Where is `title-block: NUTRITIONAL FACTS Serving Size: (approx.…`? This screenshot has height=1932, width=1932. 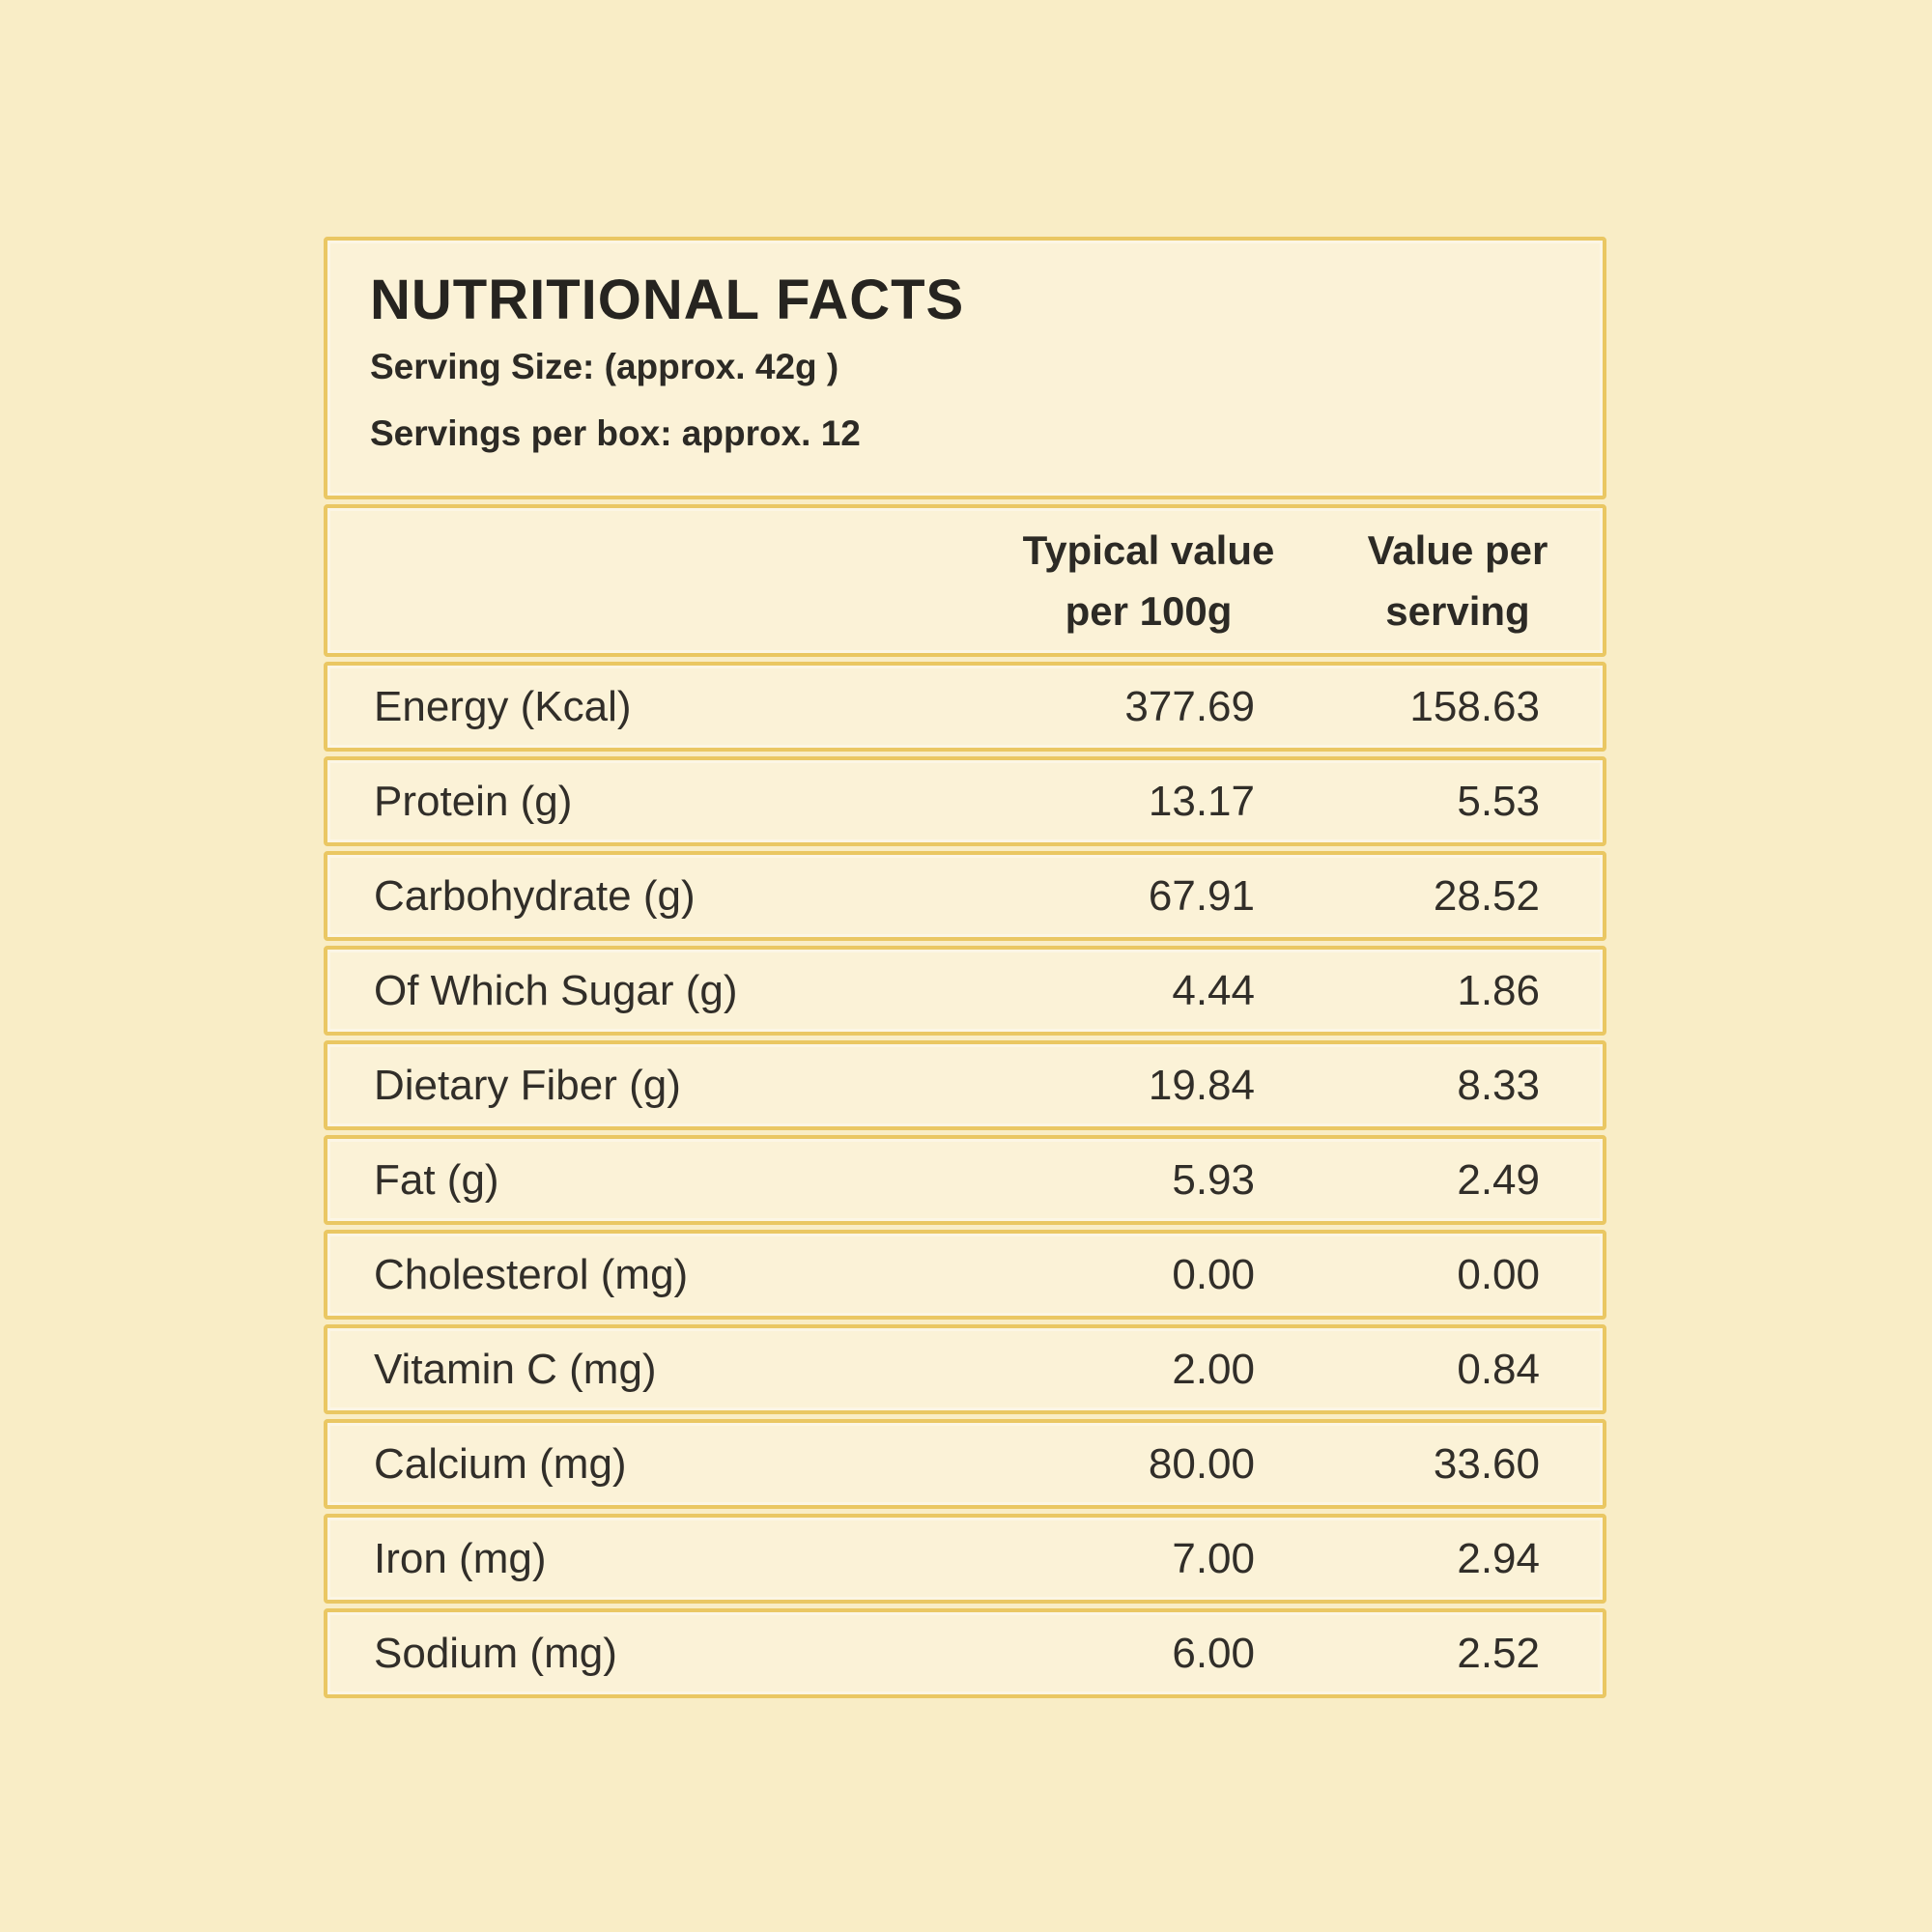
title-block: NUTRITIONAL FACTS Serving Size: (approx.… is located at coordinates (965, 368).